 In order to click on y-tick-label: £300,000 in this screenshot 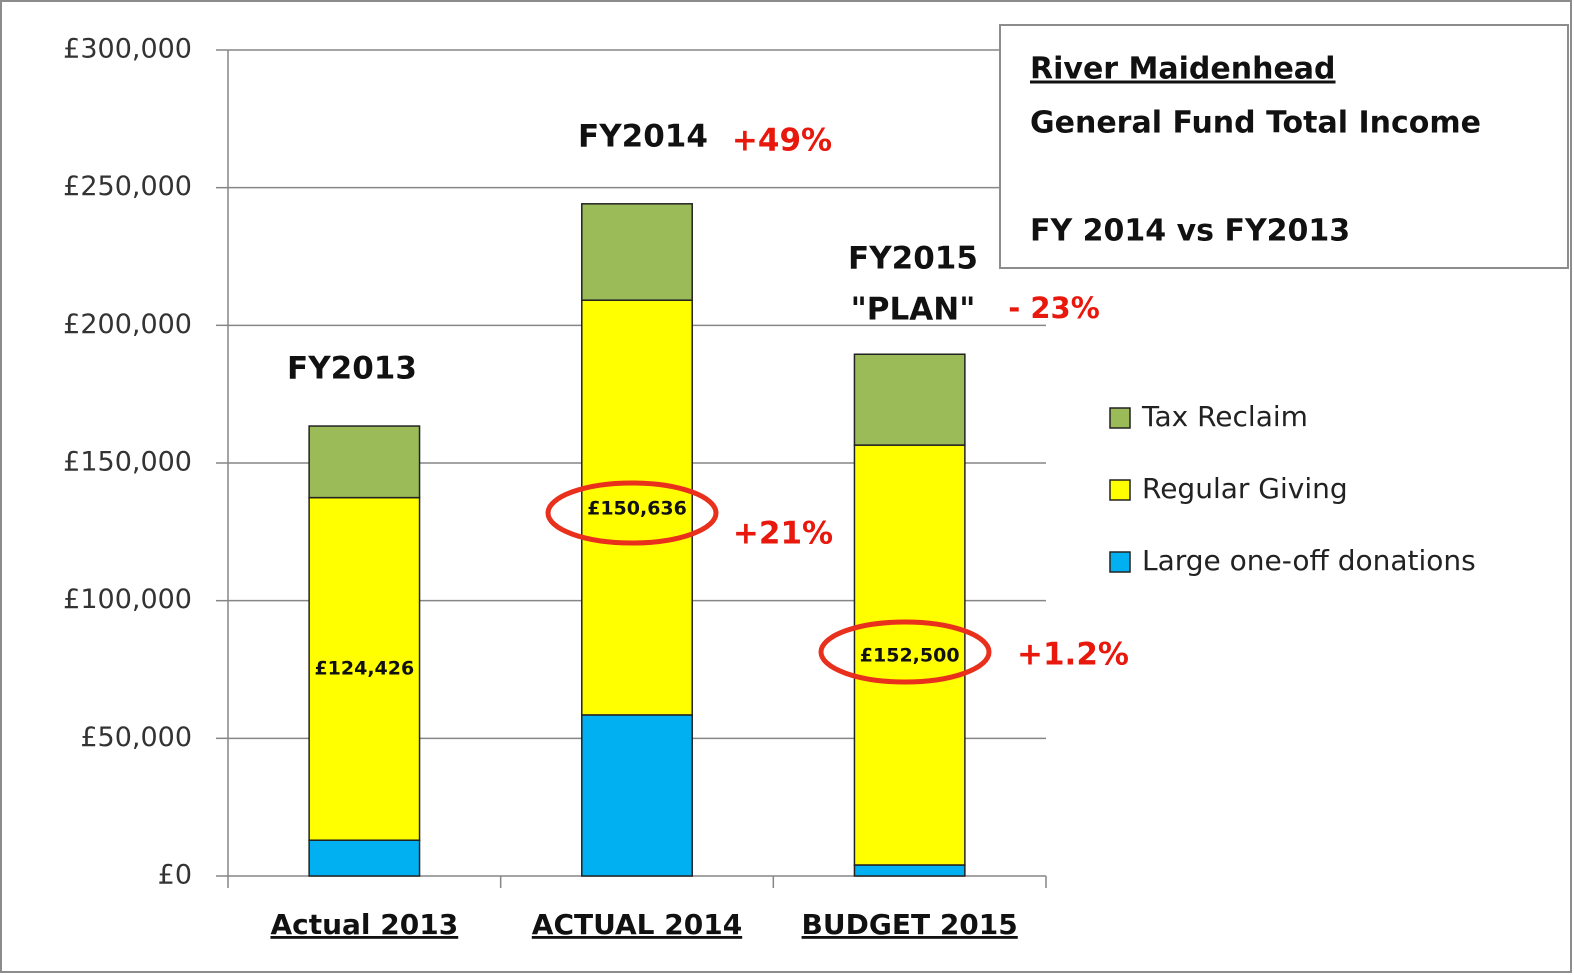, I will do `click(127, 49)`.